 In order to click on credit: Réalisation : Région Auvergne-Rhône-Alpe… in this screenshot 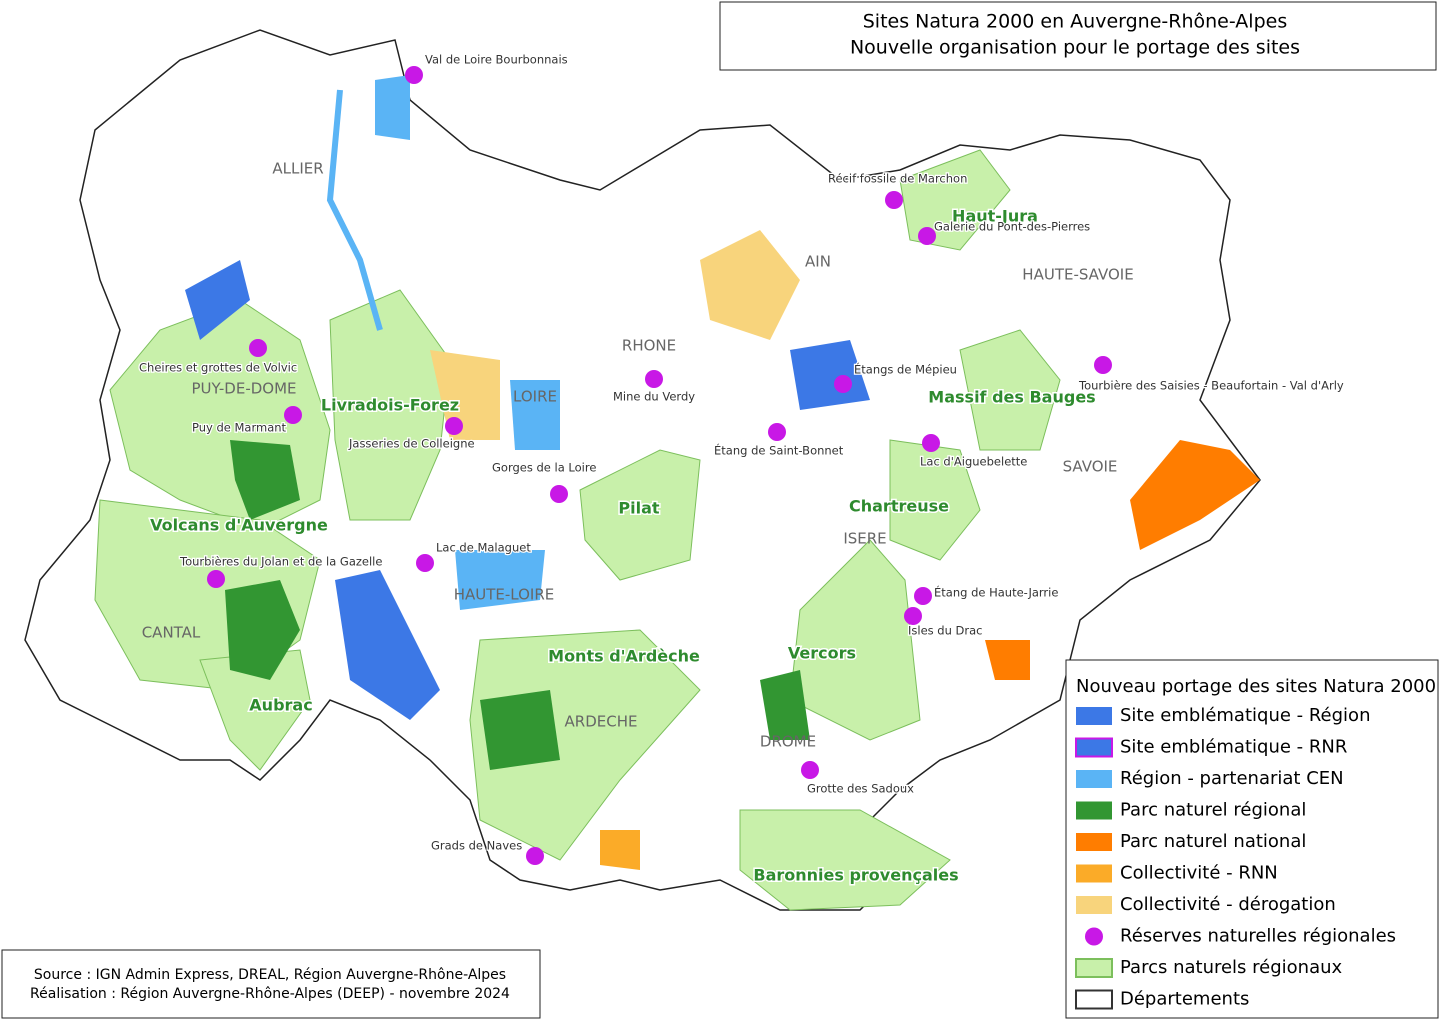, I will do `click(270, 994)`.